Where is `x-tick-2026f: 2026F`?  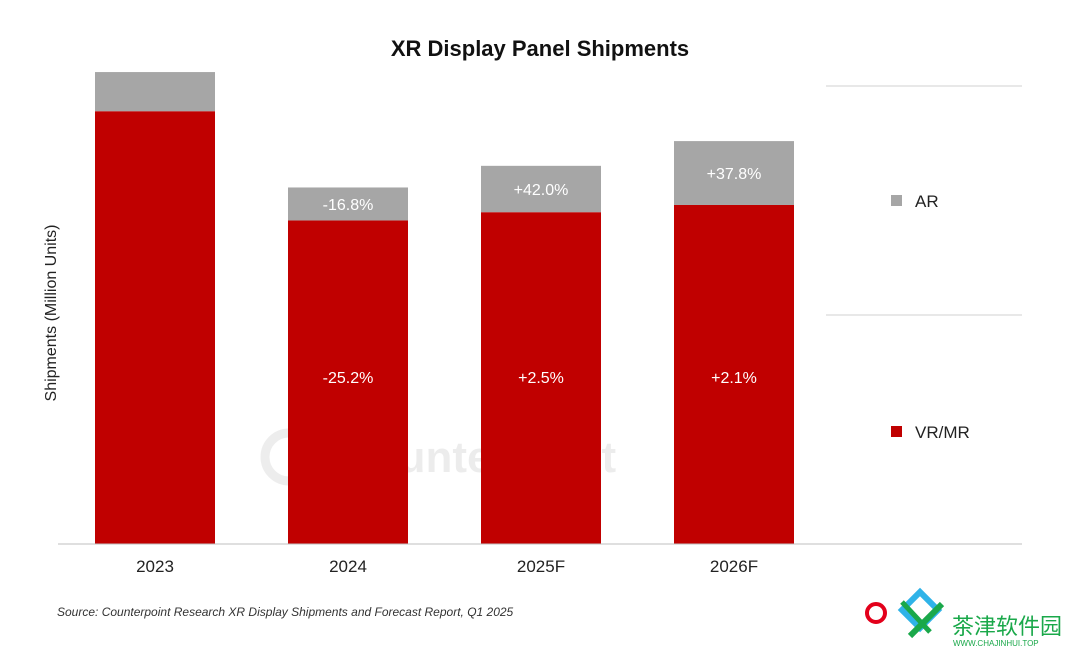
x-tick-2026f: 2026F is located at coordinates (734, 566).